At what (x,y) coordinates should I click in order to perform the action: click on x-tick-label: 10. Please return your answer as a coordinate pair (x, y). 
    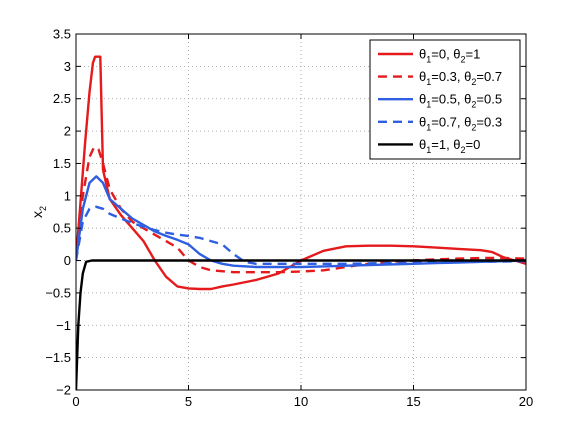
    Looking at the image, I should click on (301, 401).